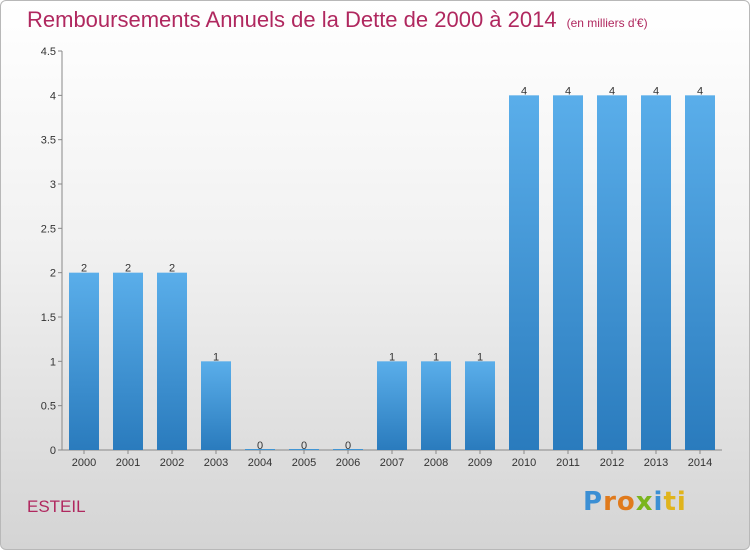 The width and height of the screenshot is (750, 550). Describe the element at coordinates (658, 502) in the screenshot. I see `logo-letter: i` at that location.